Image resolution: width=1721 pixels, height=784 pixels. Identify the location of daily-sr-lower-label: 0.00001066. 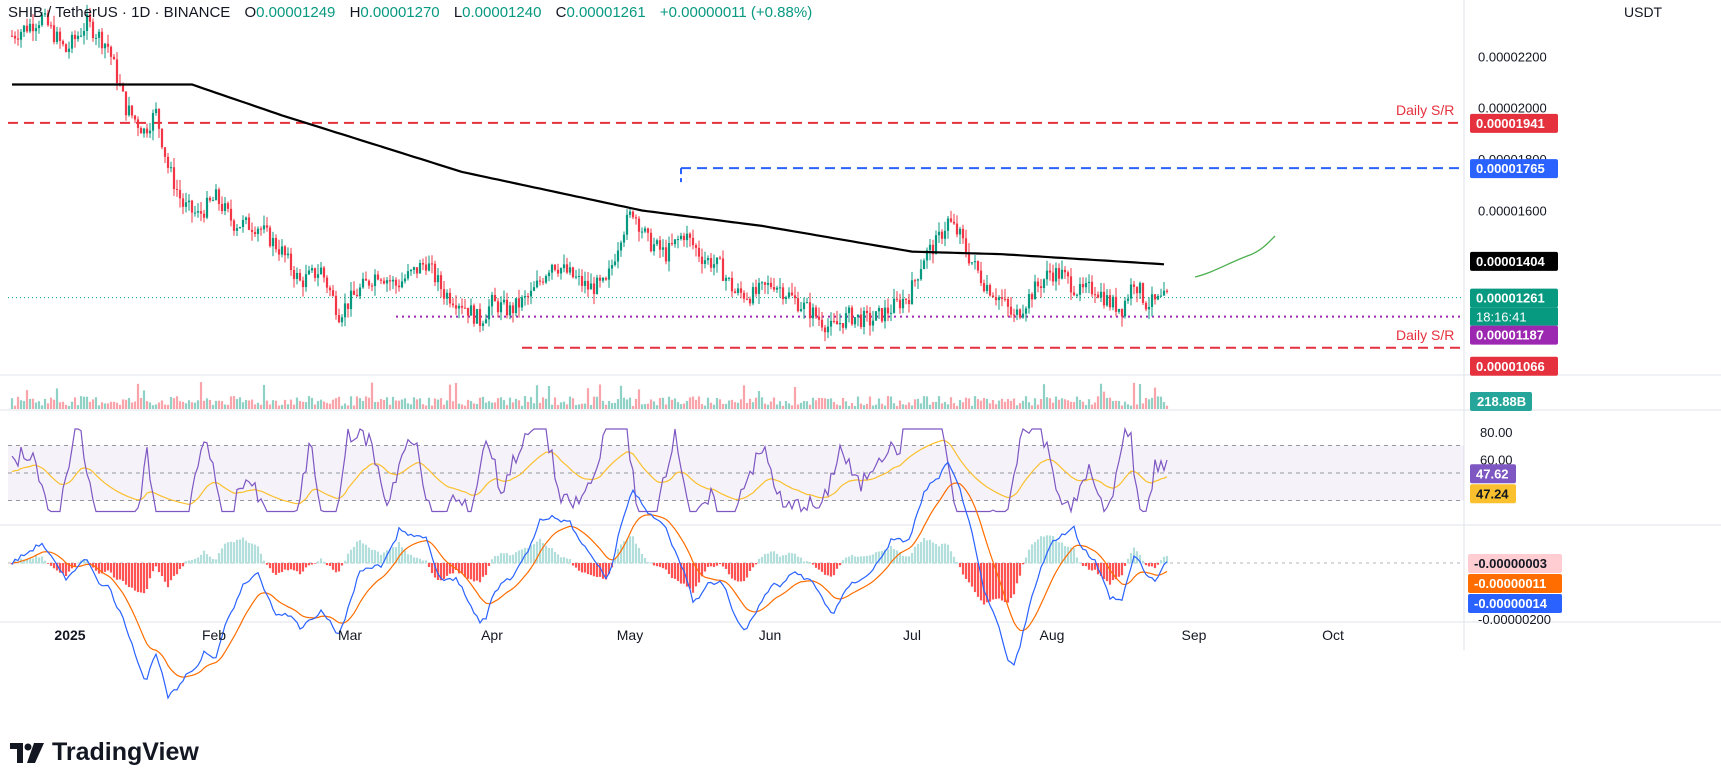
(1510, 366).